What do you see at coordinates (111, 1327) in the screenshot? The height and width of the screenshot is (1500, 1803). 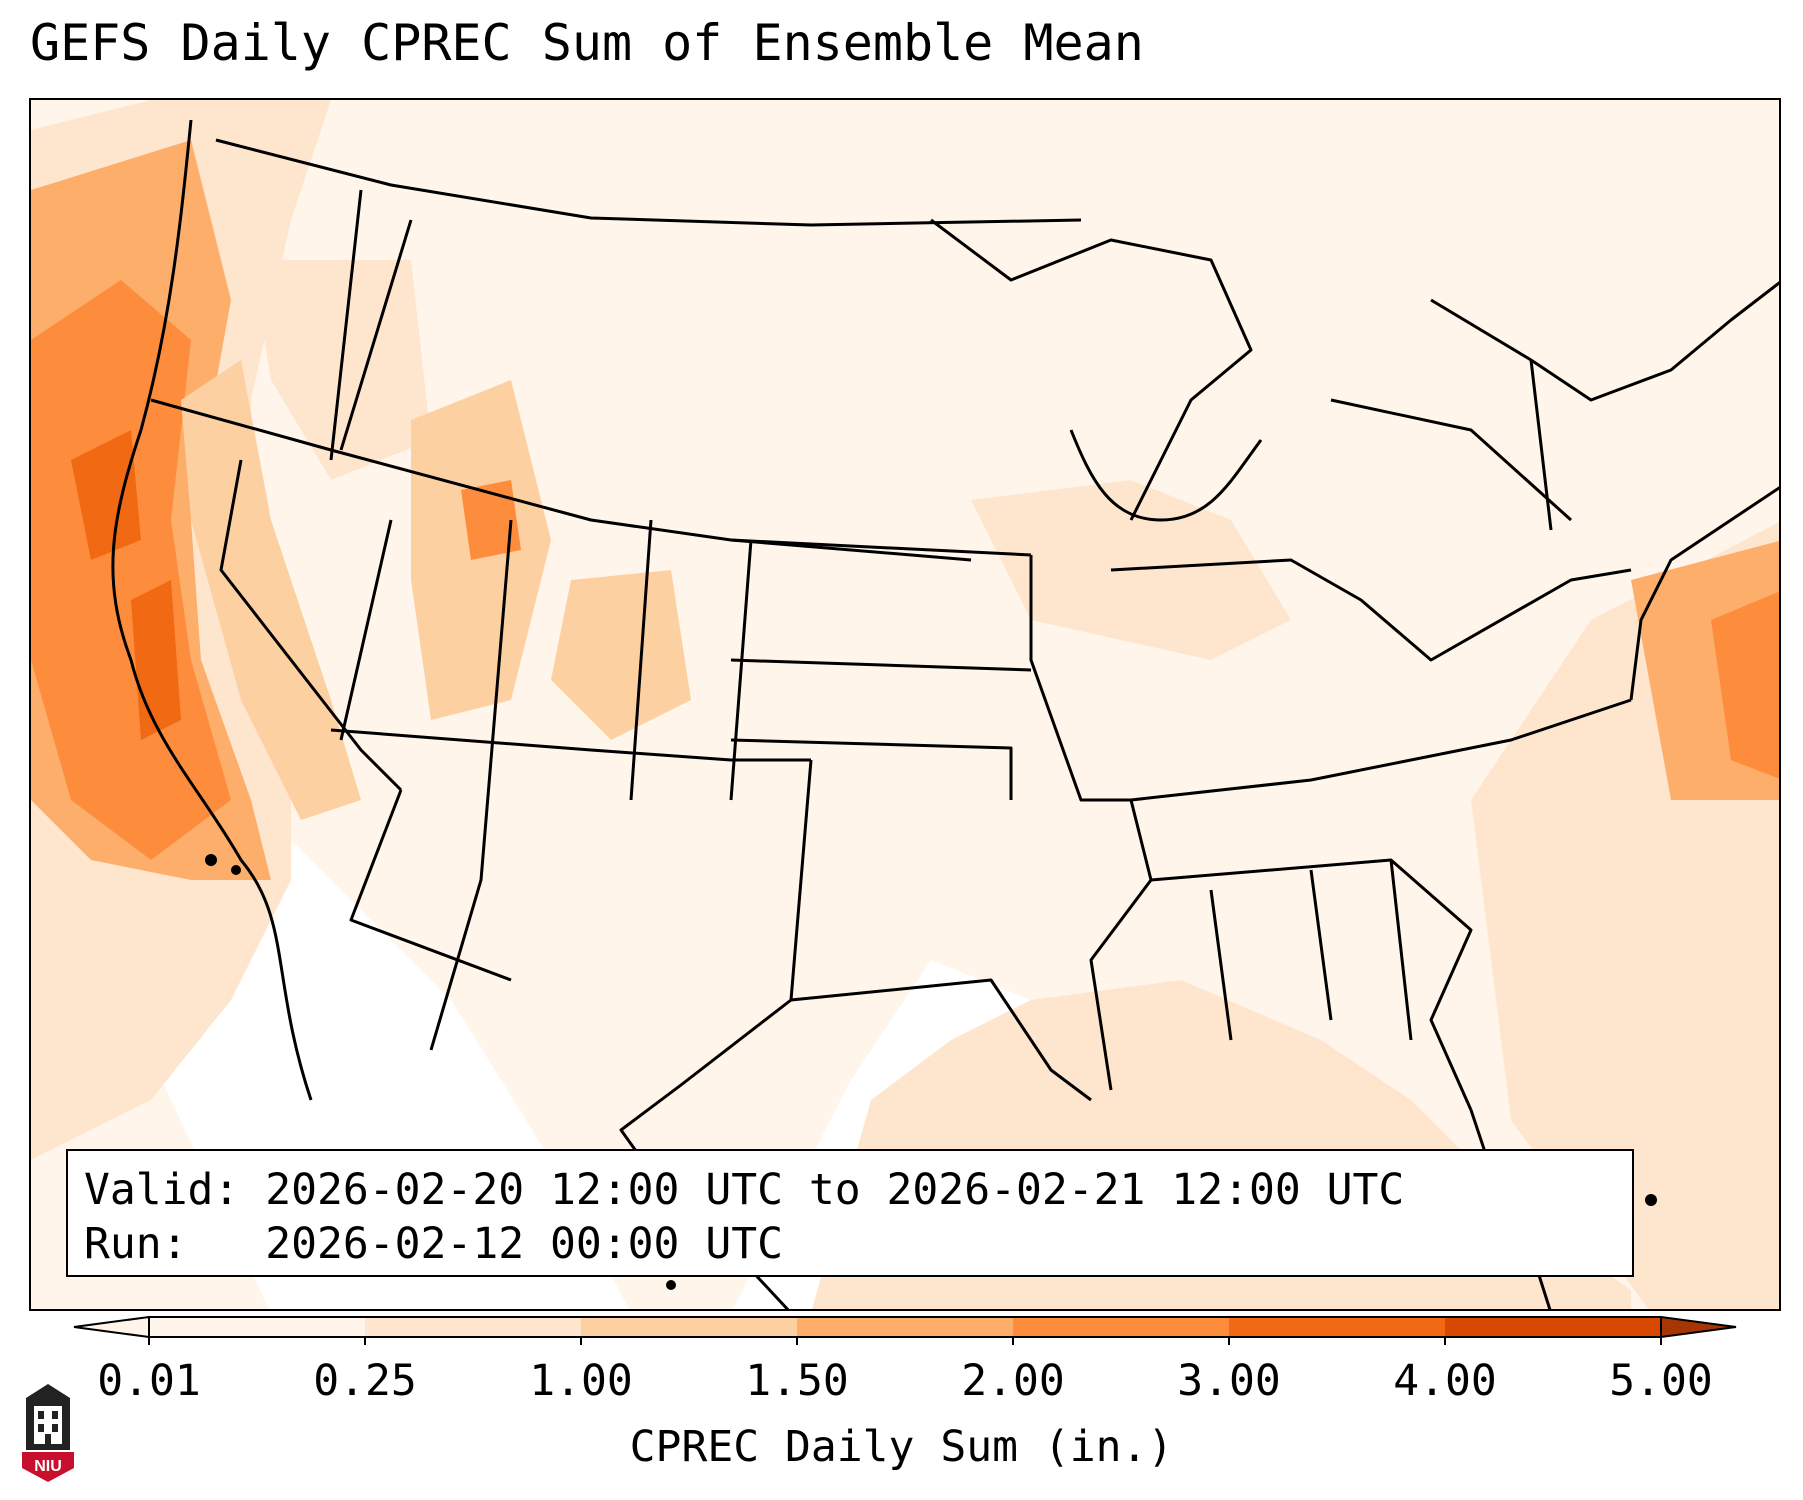 I see `colorbar-extend-low` at bounding box center [111, 1327].